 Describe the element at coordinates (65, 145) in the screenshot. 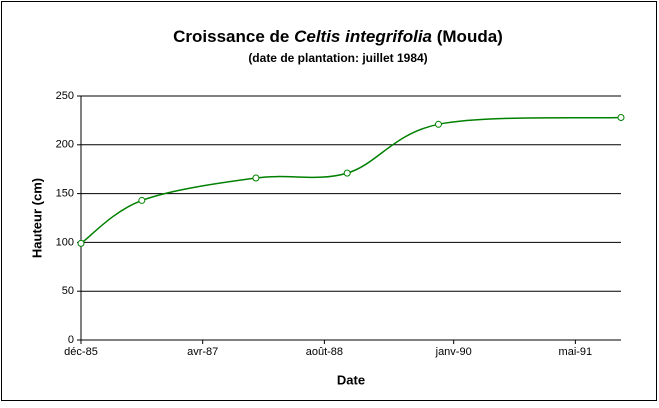

I see `y-tick-label: 200` at that location.